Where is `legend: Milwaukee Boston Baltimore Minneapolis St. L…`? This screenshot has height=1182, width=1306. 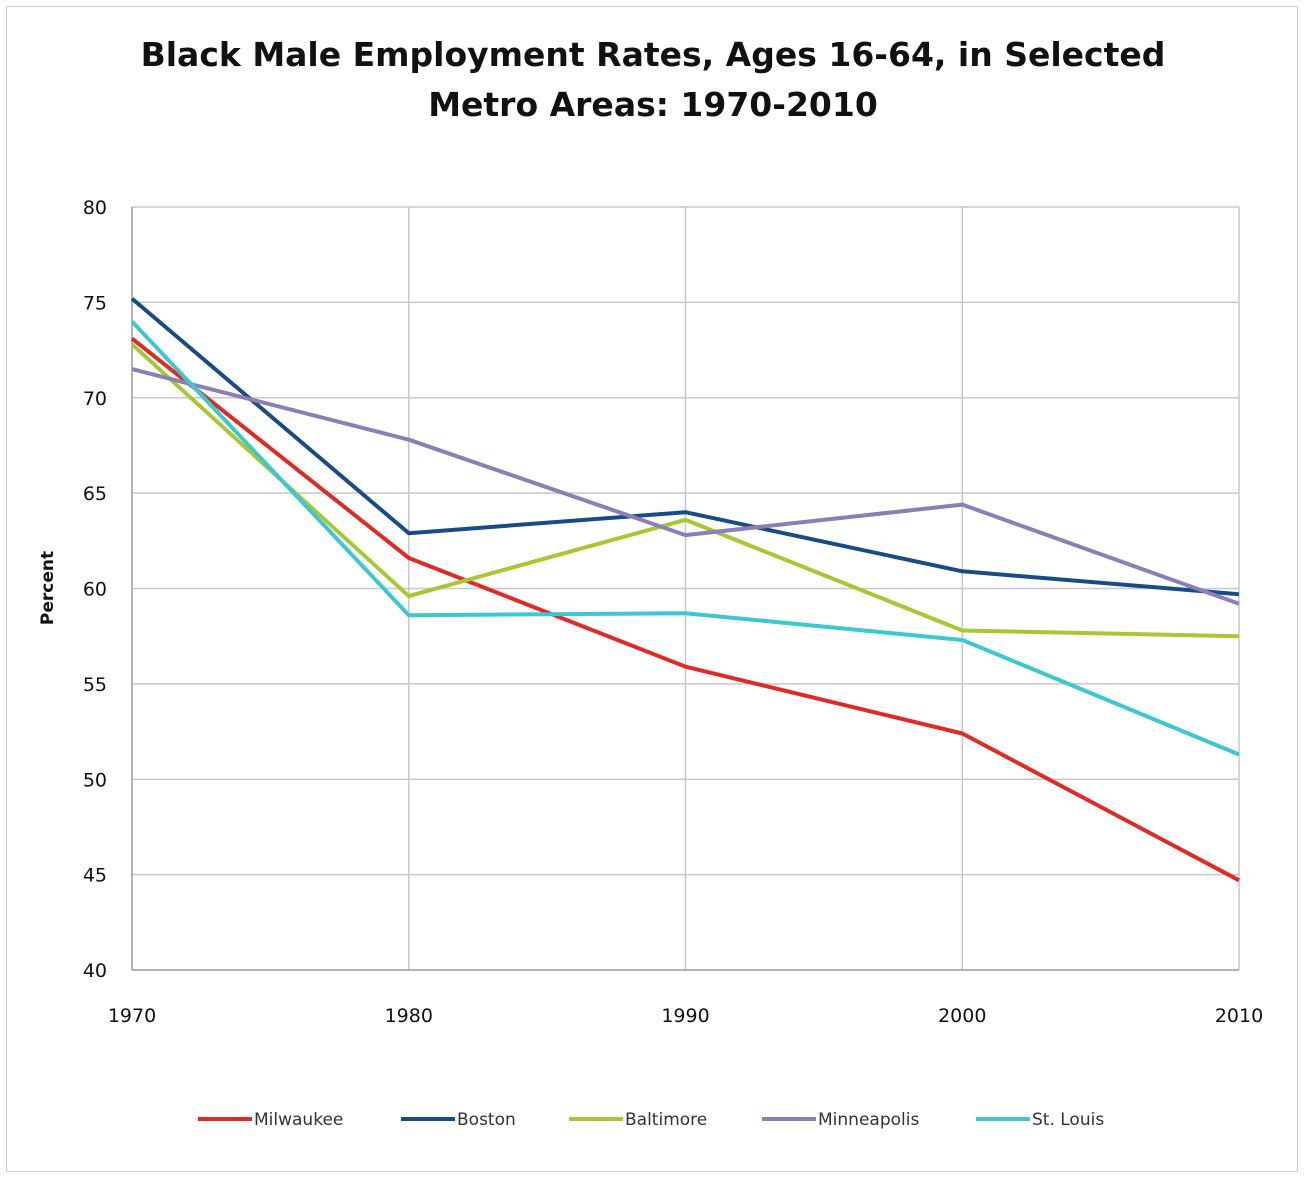
legend: Milwaukee Boston Baltimore Minneapolis St. L… is located at coordinates (651, 1120).